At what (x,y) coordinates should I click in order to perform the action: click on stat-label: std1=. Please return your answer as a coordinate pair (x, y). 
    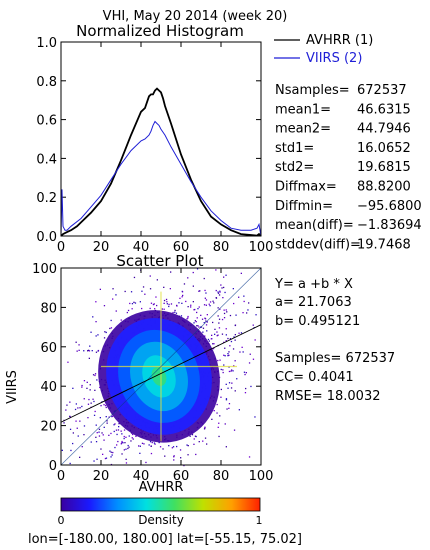
    Looking at the image, I should click on (294, 148).